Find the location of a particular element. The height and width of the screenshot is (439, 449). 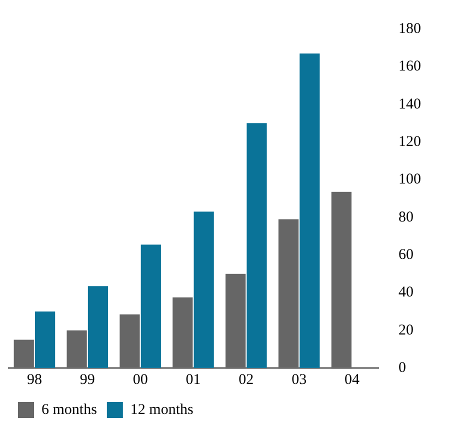

x-tick-label: 01 is located at coordinates (193, 380).